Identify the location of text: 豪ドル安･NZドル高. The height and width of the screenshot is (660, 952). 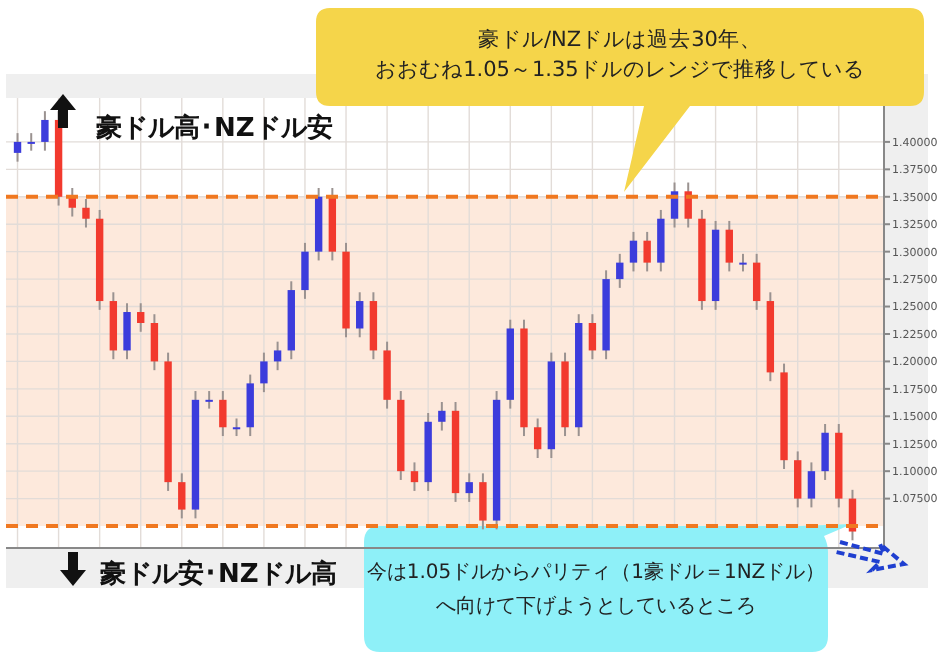
(217, 574).